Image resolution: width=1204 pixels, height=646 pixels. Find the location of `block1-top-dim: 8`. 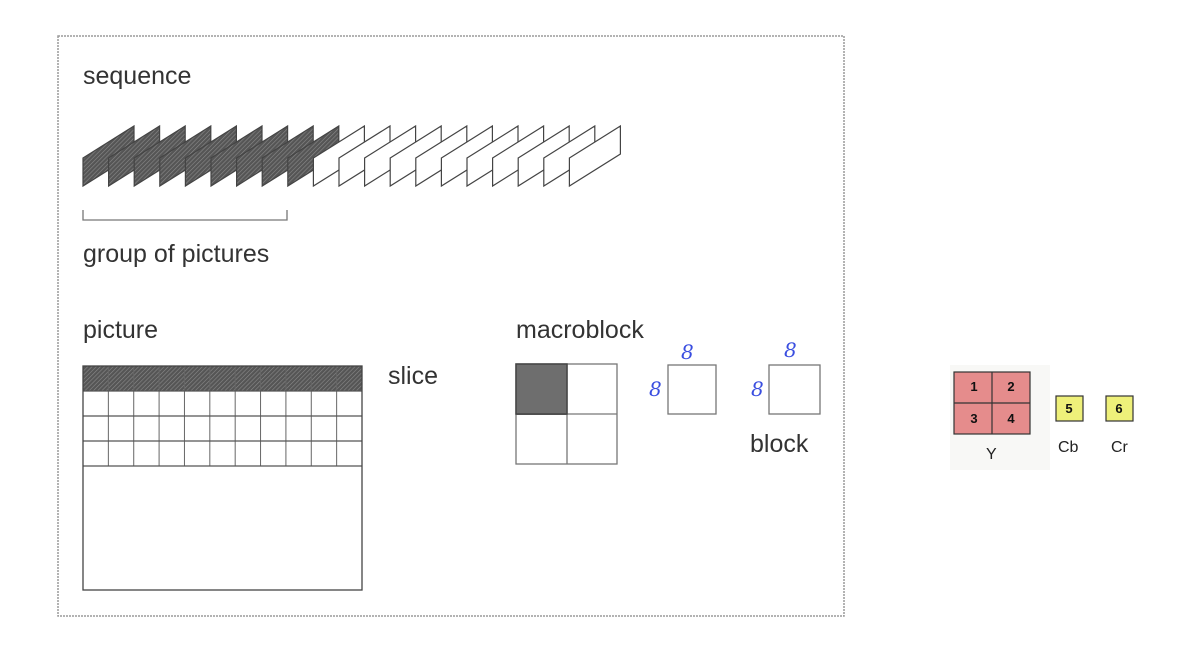

block1-top-dim: 8 is located at coordinates (687, 352).